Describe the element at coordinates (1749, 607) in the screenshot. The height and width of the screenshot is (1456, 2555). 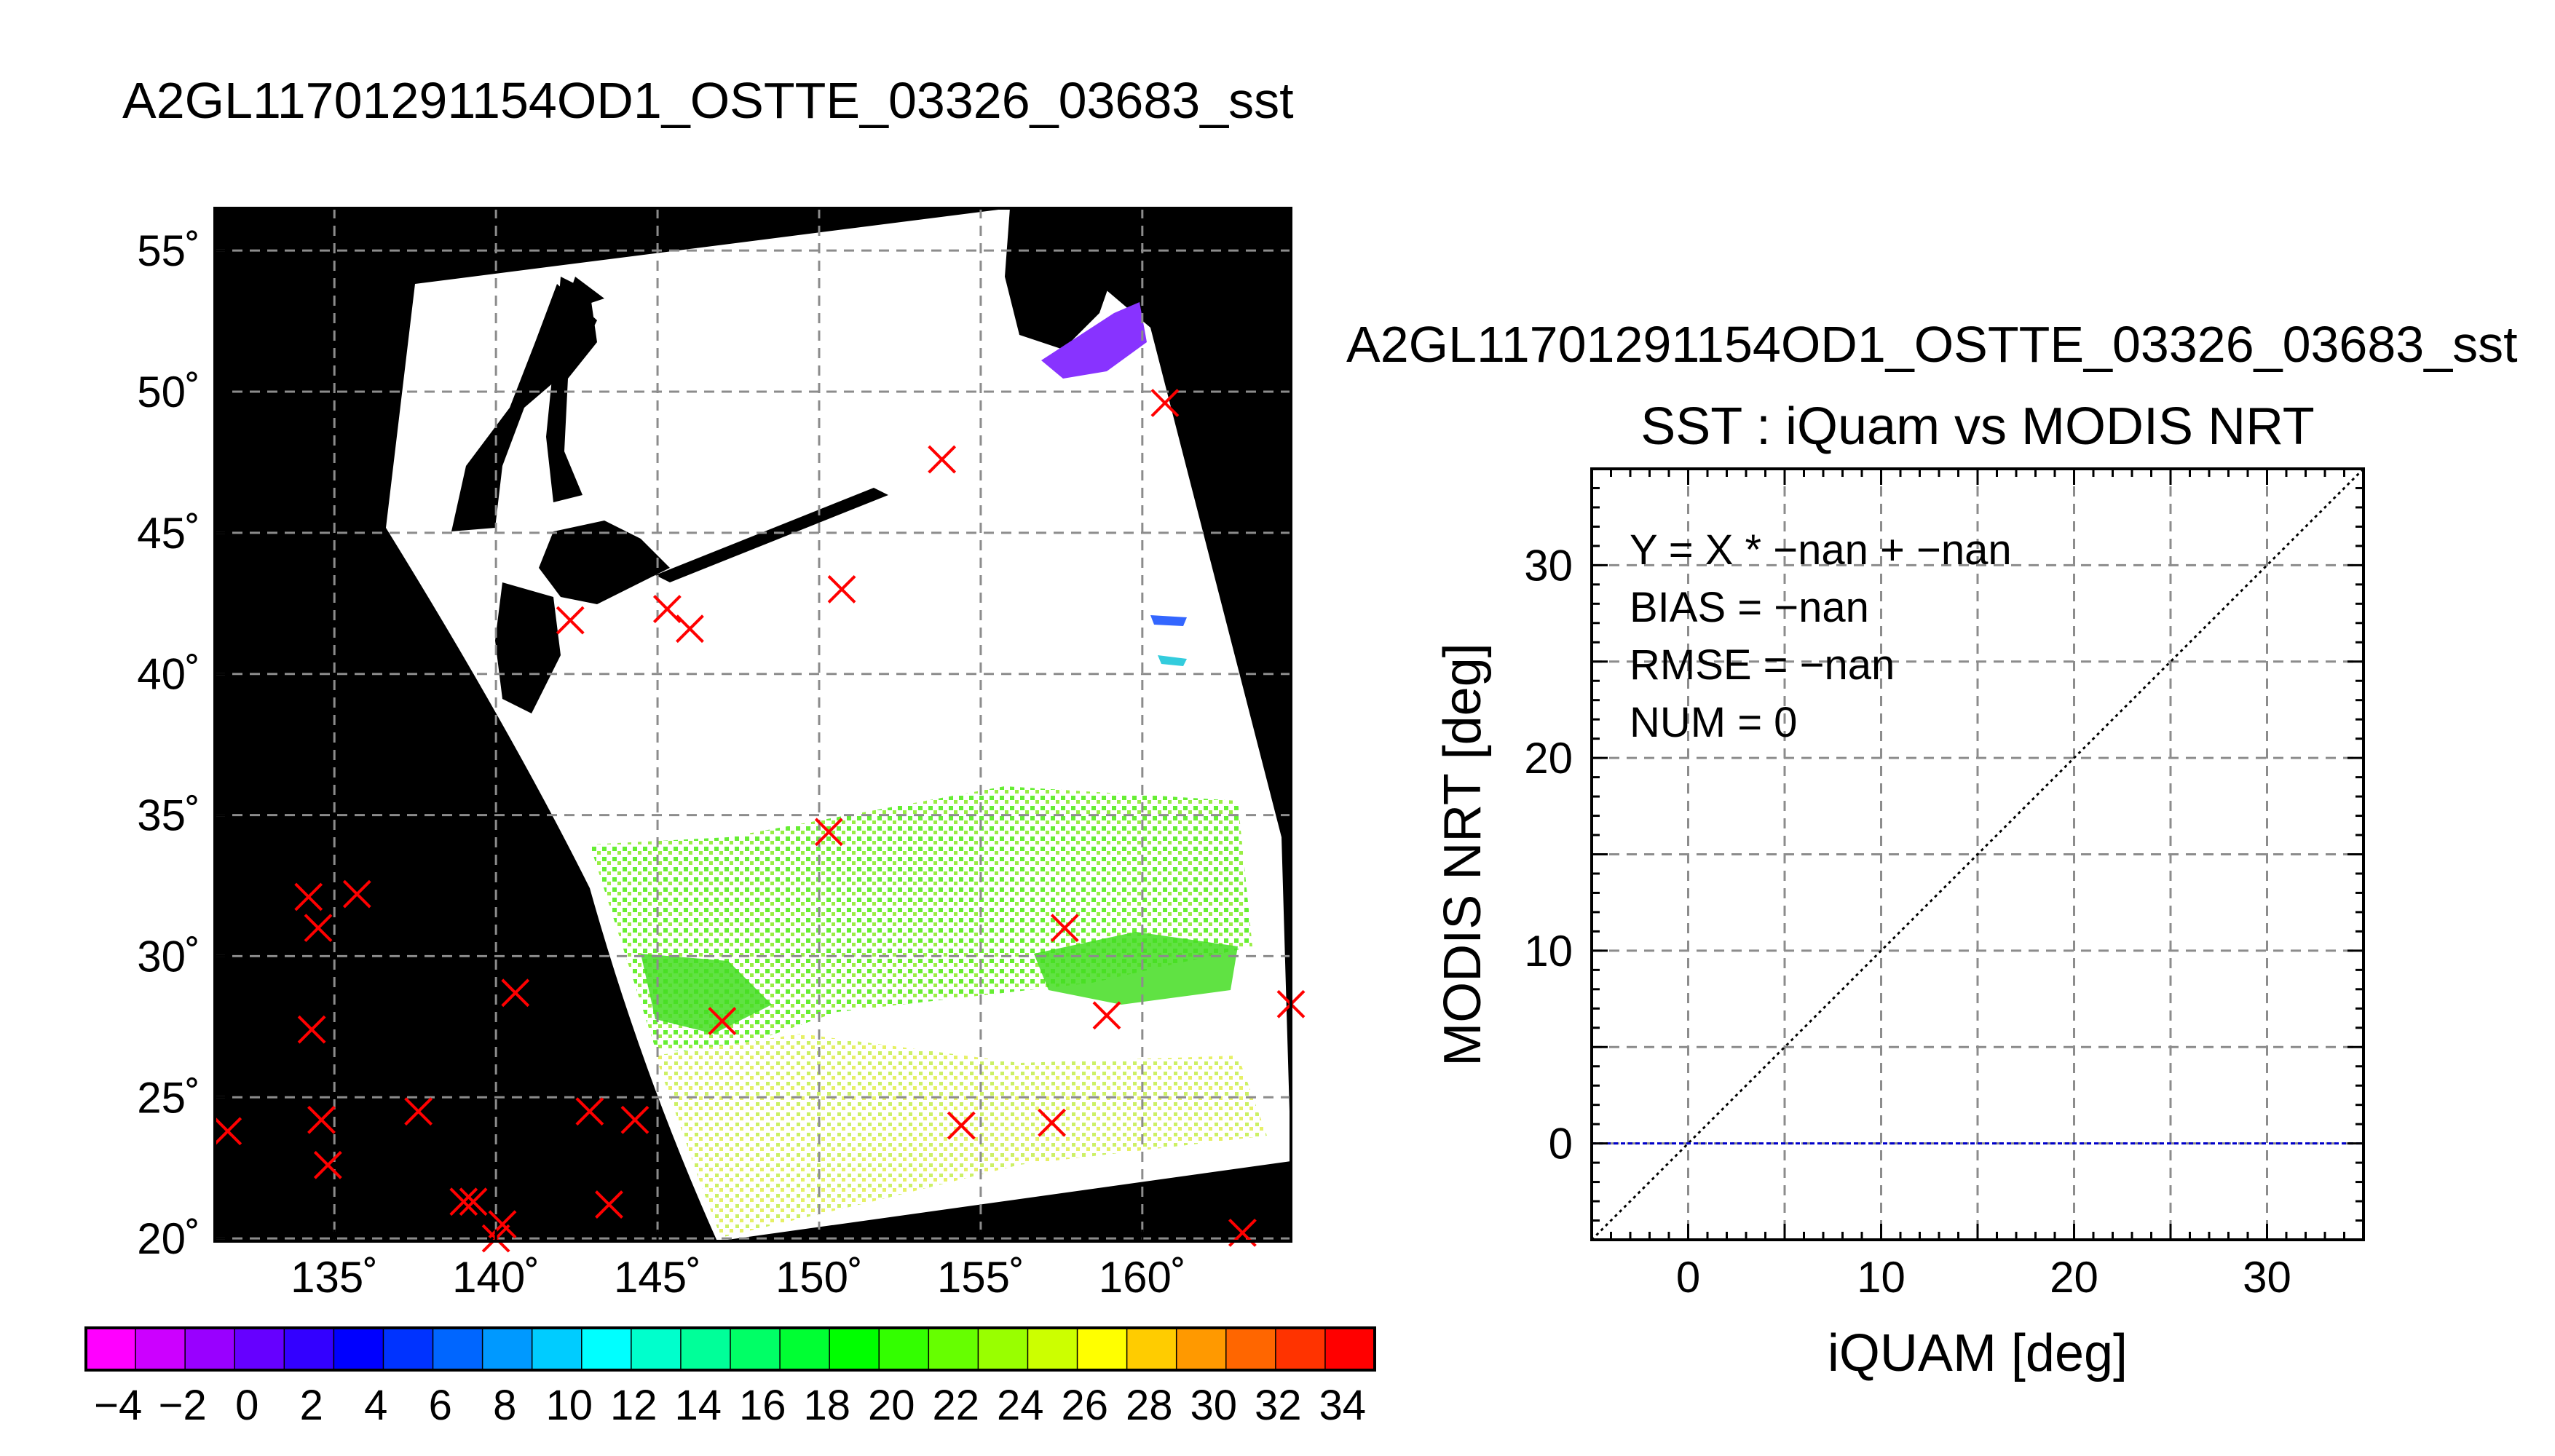
I see `bias-annotation: BIAS = −nan` at that location.